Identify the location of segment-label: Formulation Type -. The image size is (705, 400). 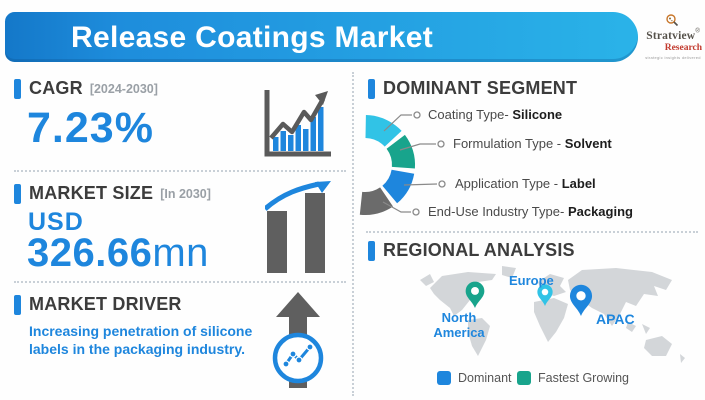
(509, 143).